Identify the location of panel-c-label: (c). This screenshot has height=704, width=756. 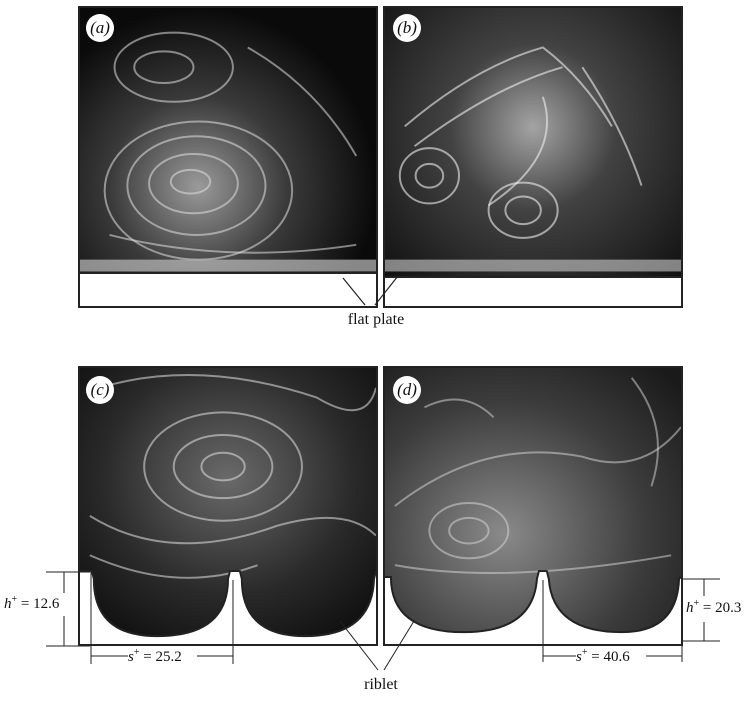
(100, 390).